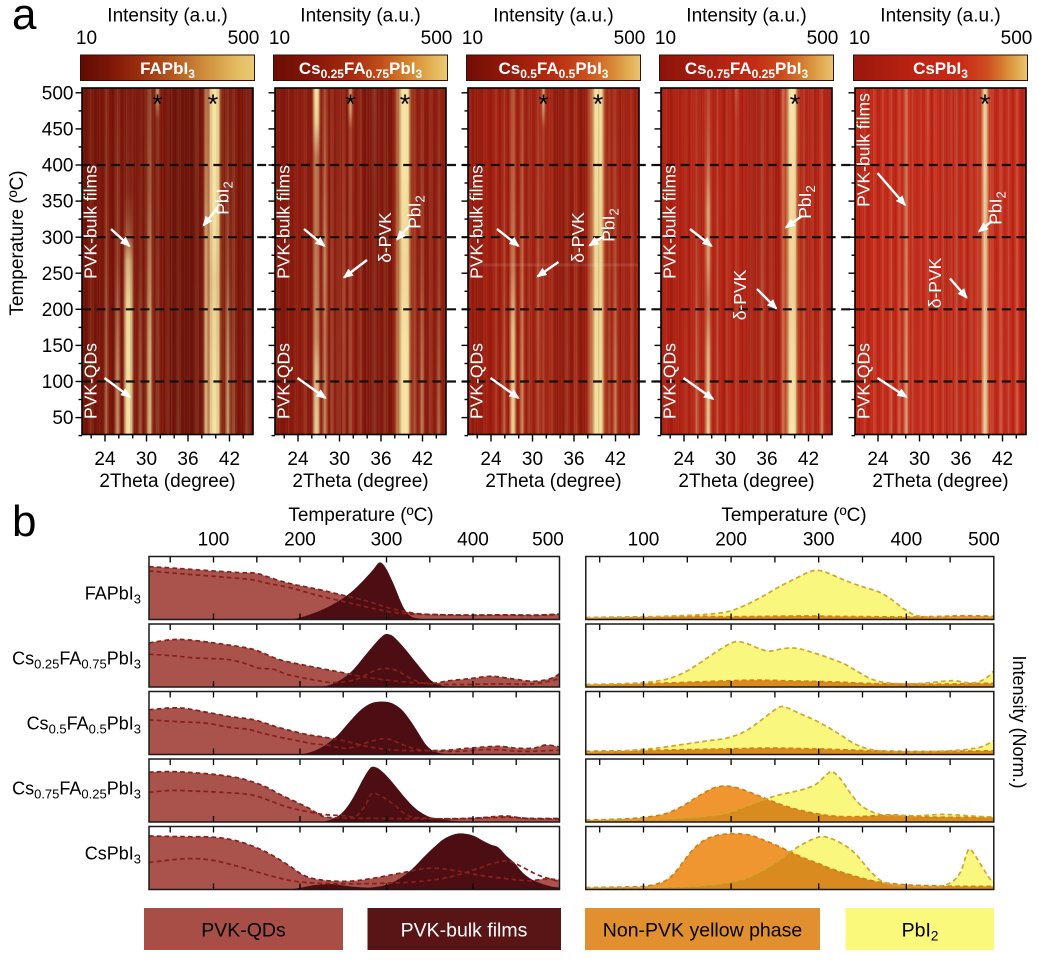 The image size is (1038, 962). I want to click on svg-text: 250, so click(58, 274).